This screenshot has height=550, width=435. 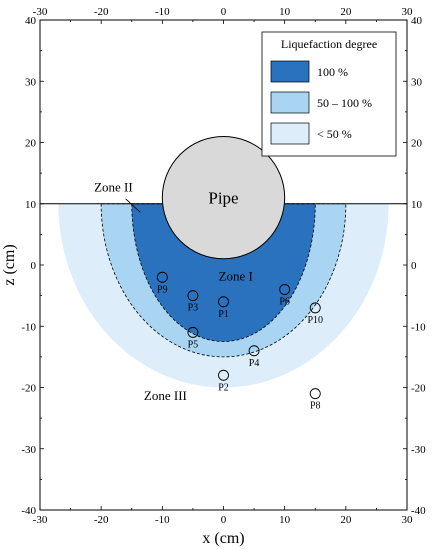 I want to click on y-tick-label: 20, so click(x=31, y=144).